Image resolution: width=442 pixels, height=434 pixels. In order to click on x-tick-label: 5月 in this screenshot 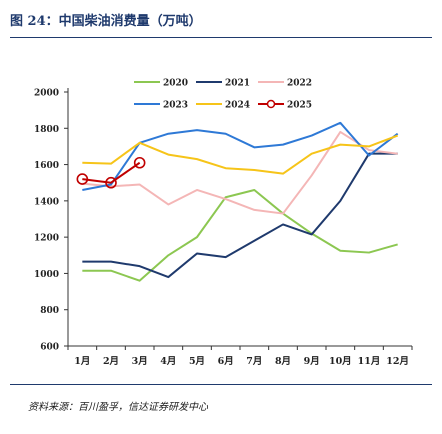, I will do `click(197, 361)`.